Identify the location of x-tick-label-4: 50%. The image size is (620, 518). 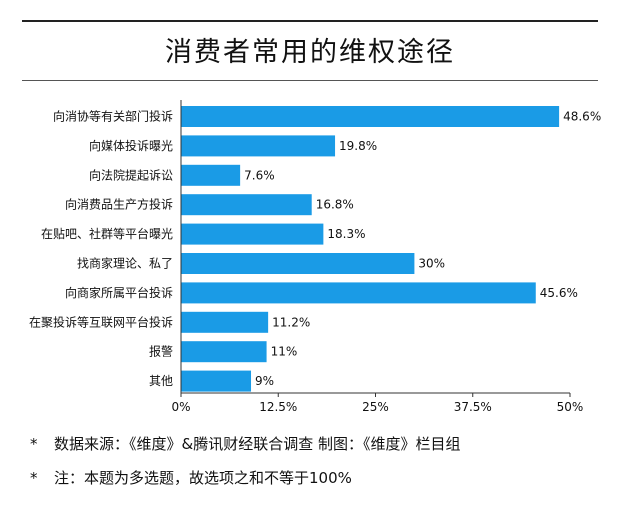
(570, 407).